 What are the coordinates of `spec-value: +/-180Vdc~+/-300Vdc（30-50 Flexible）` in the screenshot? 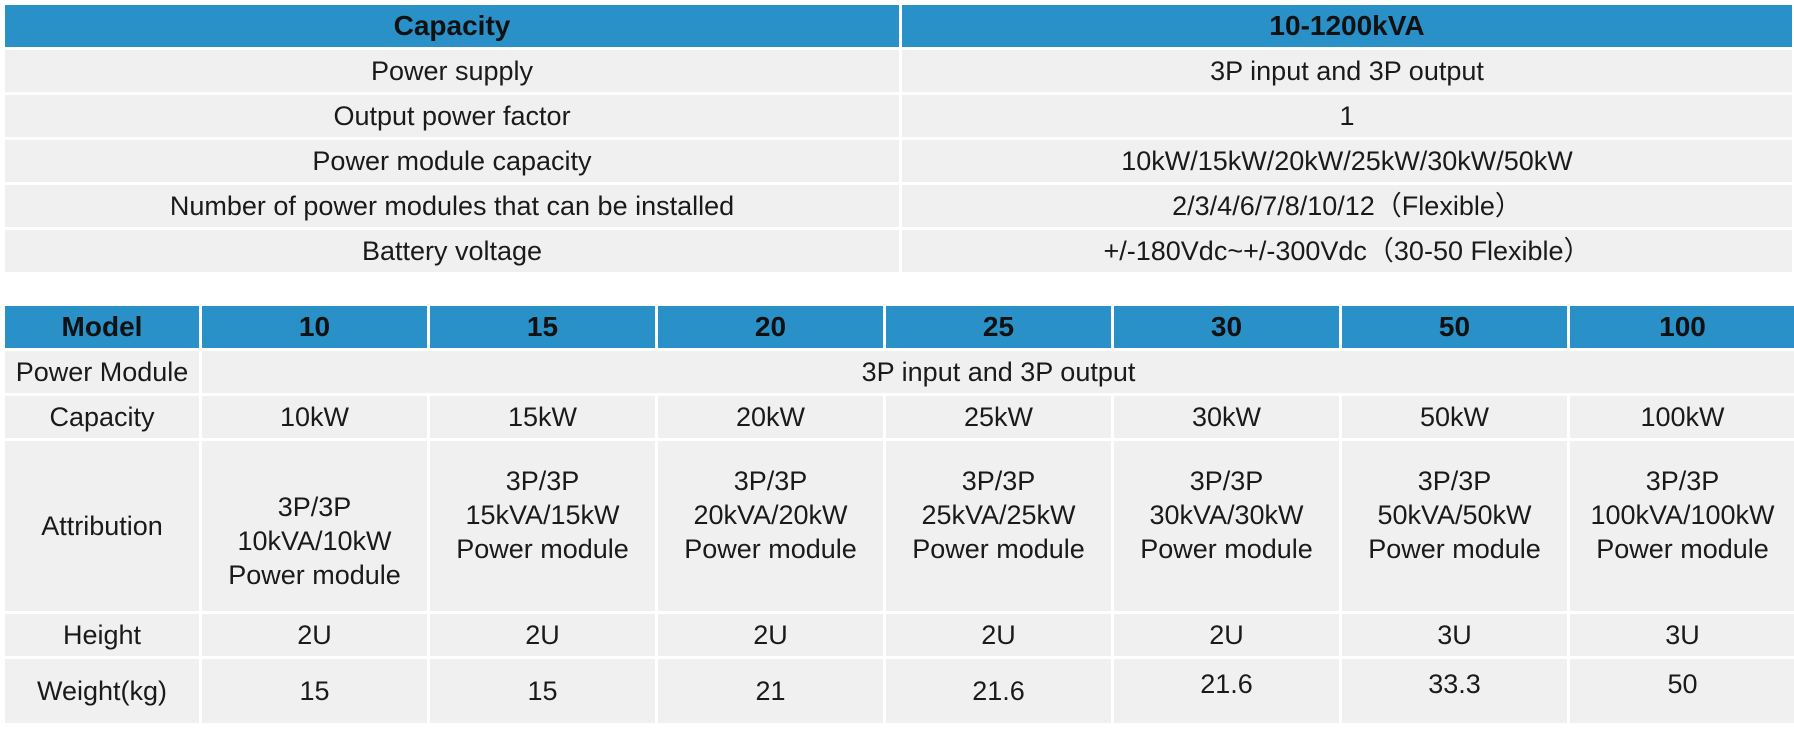 It's located at (1347, 251).